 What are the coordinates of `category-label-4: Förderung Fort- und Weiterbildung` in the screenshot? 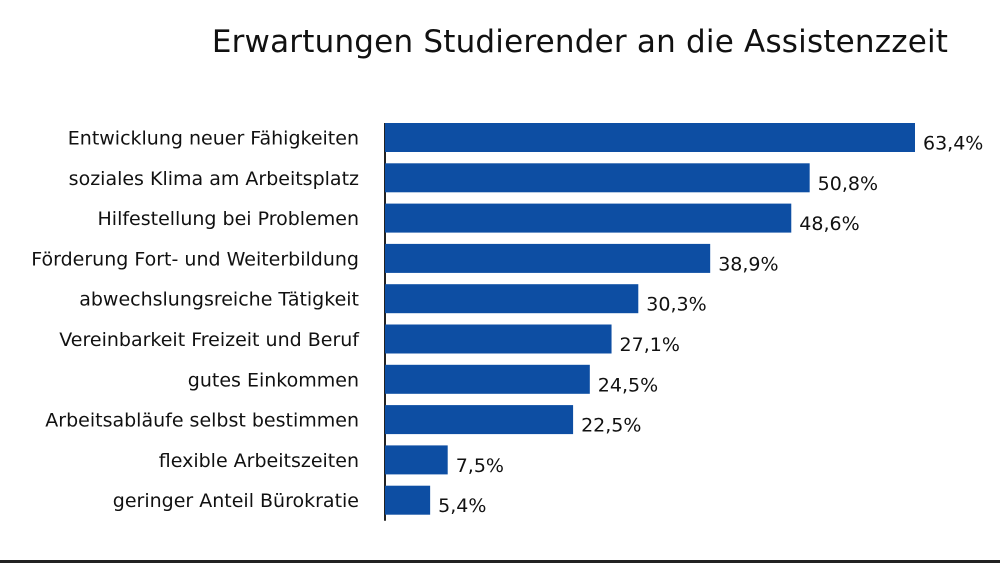 It's located at (195, 259).